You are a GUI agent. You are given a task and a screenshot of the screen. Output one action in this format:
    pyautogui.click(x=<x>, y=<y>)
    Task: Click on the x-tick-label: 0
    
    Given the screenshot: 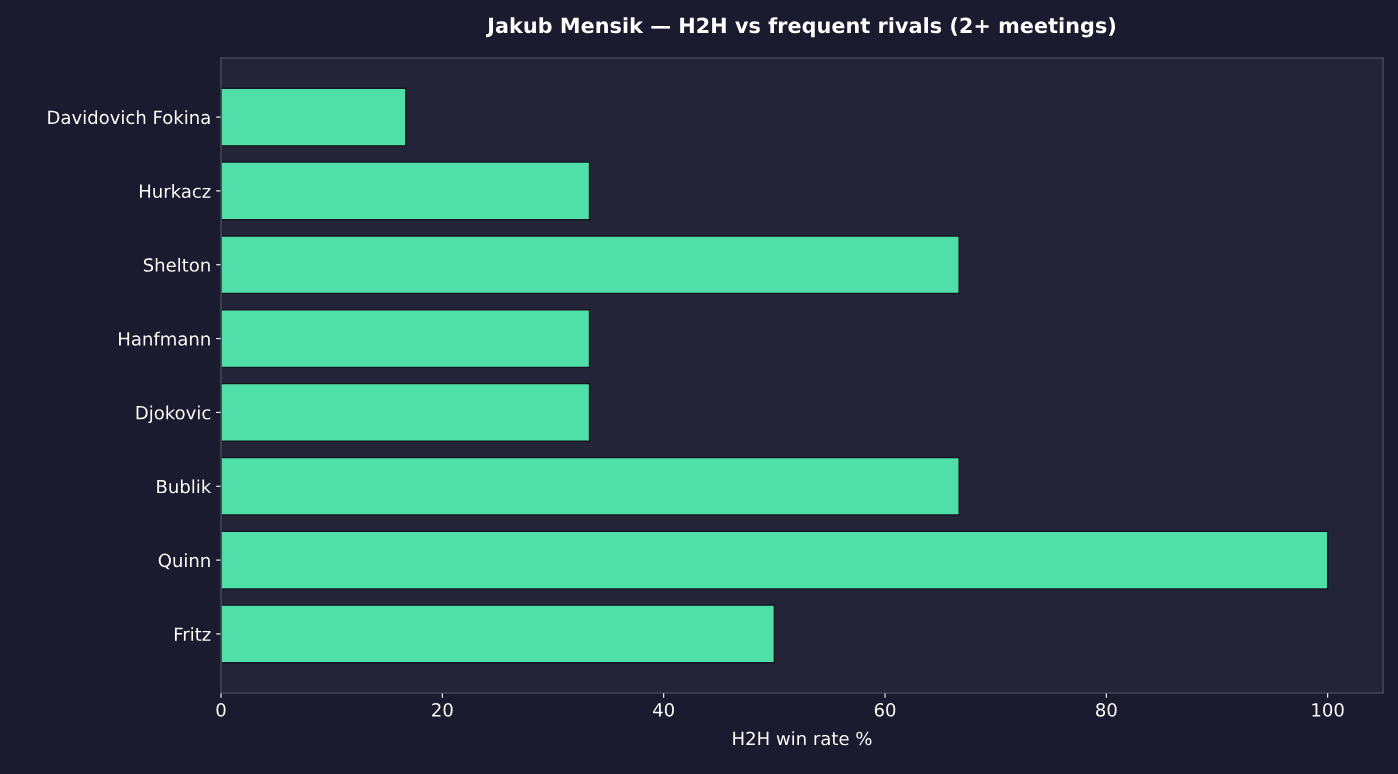 What is the action you would take?
    pyautogui.click(x=221, y=710)
    